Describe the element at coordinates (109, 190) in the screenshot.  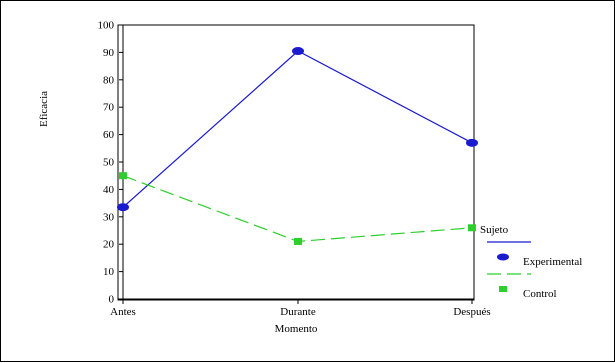
I see `y-tick-label-4: 40` at that location.